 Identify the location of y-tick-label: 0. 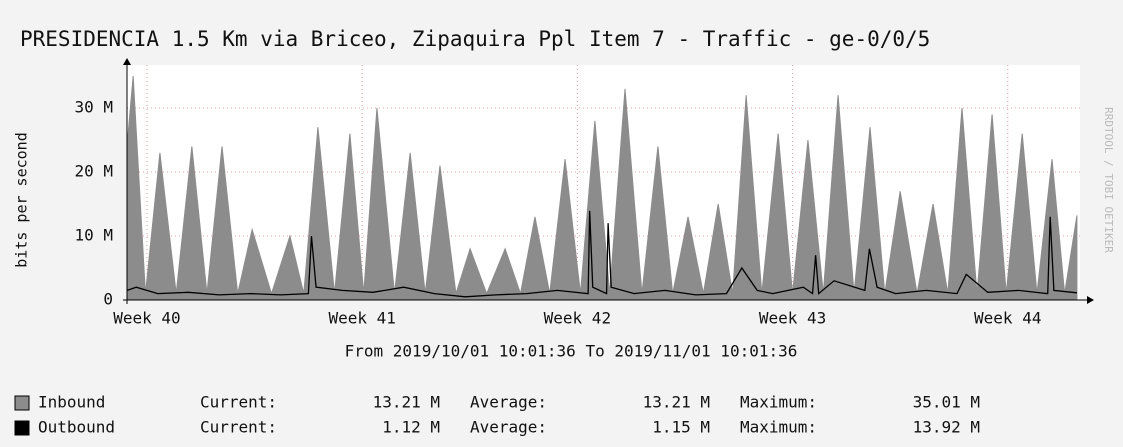
(108, 299).